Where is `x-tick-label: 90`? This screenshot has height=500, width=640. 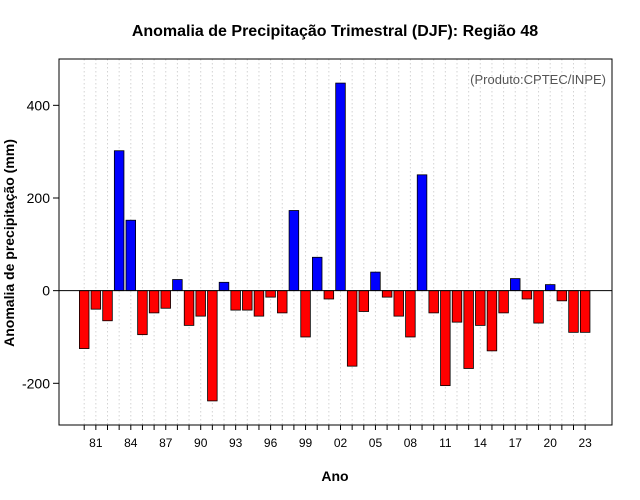
x-tick-label: 90 is located at coordinates (201, 443).